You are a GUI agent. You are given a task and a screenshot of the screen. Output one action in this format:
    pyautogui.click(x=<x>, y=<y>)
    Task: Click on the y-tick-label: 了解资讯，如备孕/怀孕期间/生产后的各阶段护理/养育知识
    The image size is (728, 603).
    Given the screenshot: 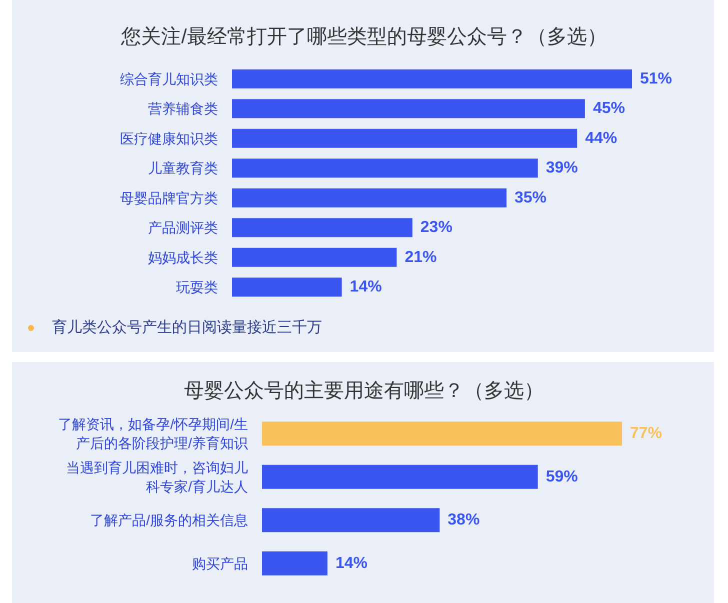 What is the action you would take?
    pyautogui.click(x=153, y=434)
    